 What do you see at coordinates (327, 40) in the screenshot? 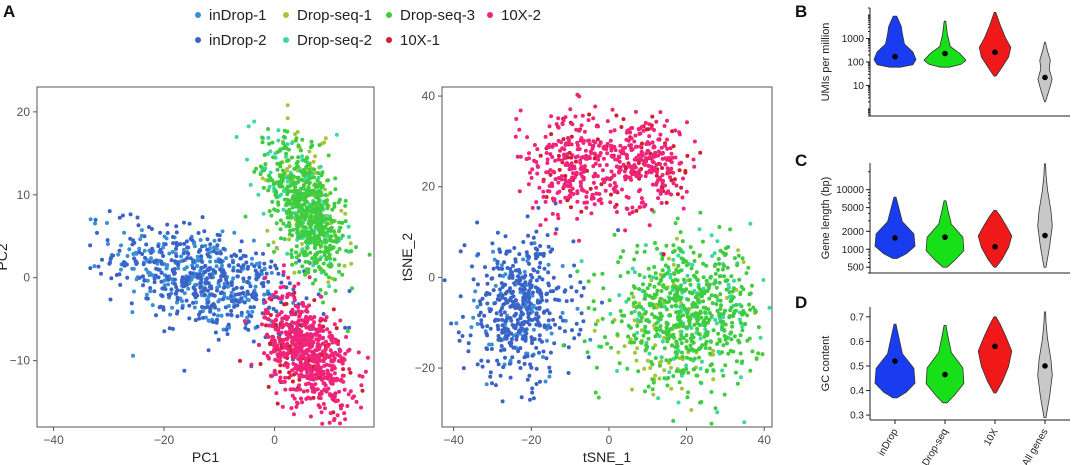
I see `legend-item-drop-seq-2: Drop-seq-2` at bounding box center [327, 40].